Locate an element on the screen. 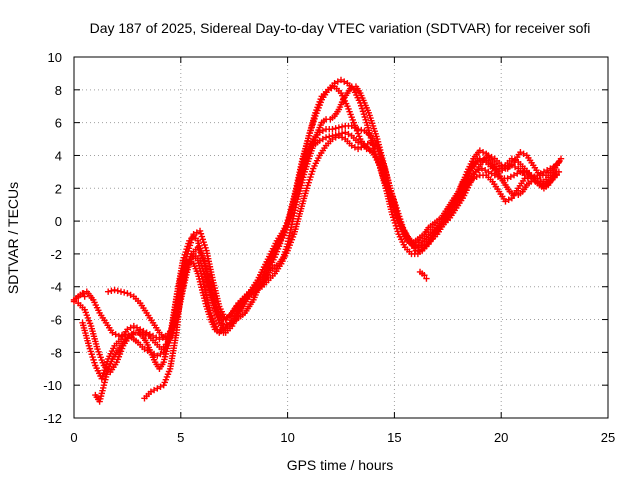  y-tick-label: -4 is located at coordinates (56, 287).